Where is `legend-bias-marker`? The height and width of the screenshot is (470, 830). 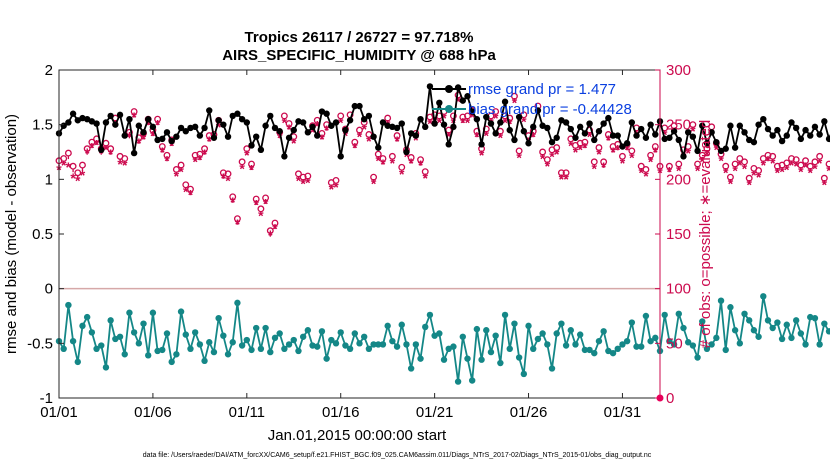 legend-bias-marker is located at coordinates (449, 109).